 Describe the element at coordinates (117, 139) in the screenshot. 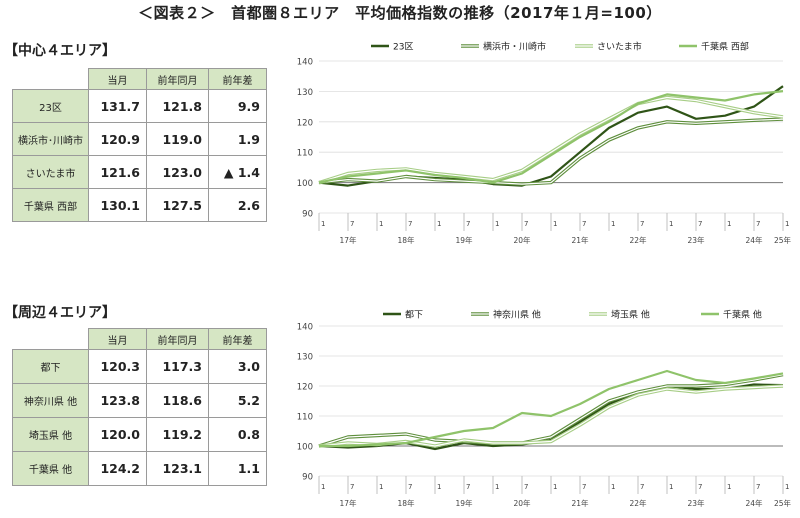

I see `row-current: 120.9` at that location.